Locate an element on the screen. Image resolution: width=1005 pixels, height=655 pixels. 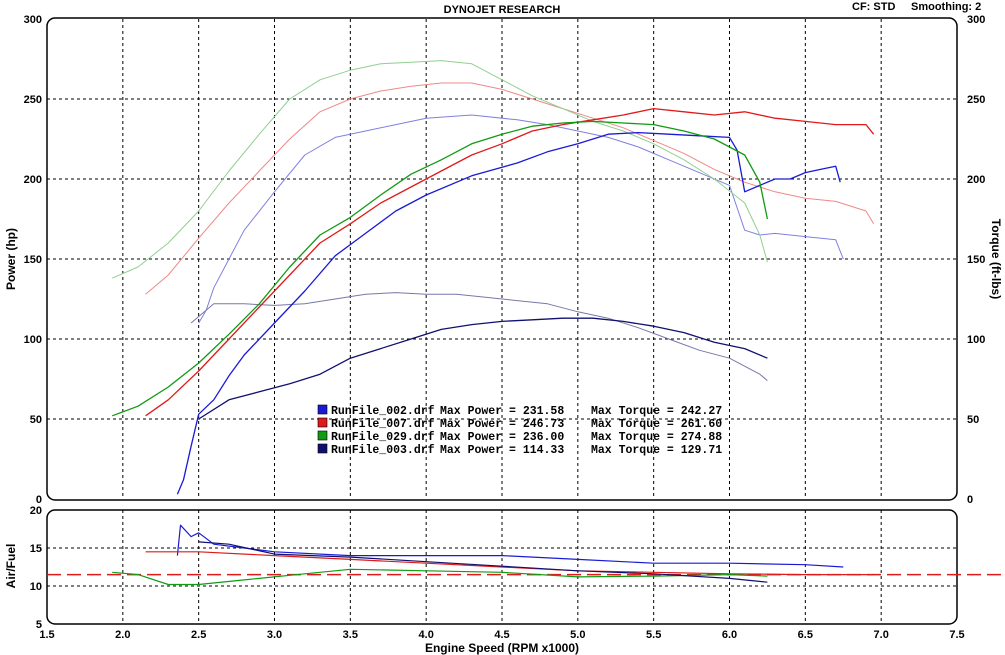
cf-label: CF: STD is located at coordinates (873, 7).